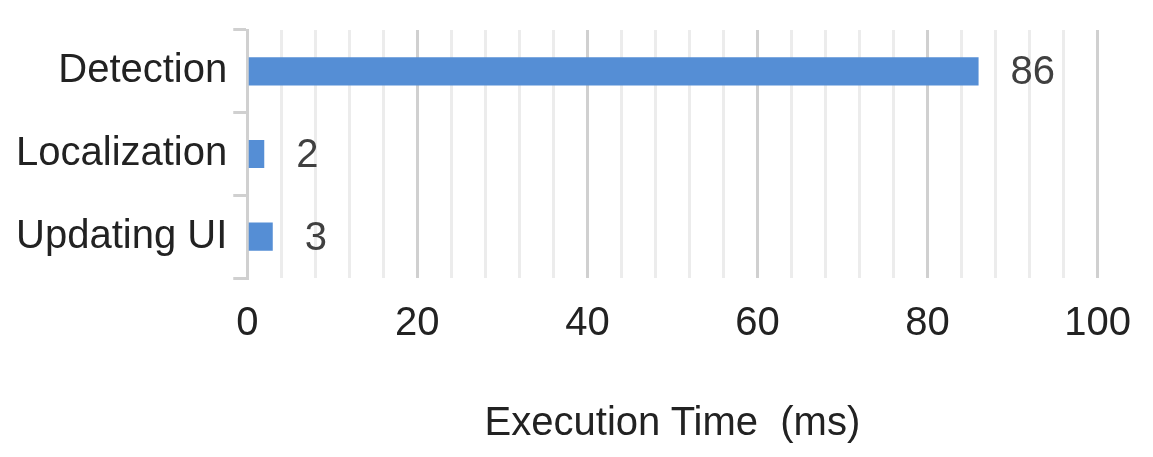  Describe the element at coordinates (307, 153) in the screenshot. I see `data-label: 2` at that location.